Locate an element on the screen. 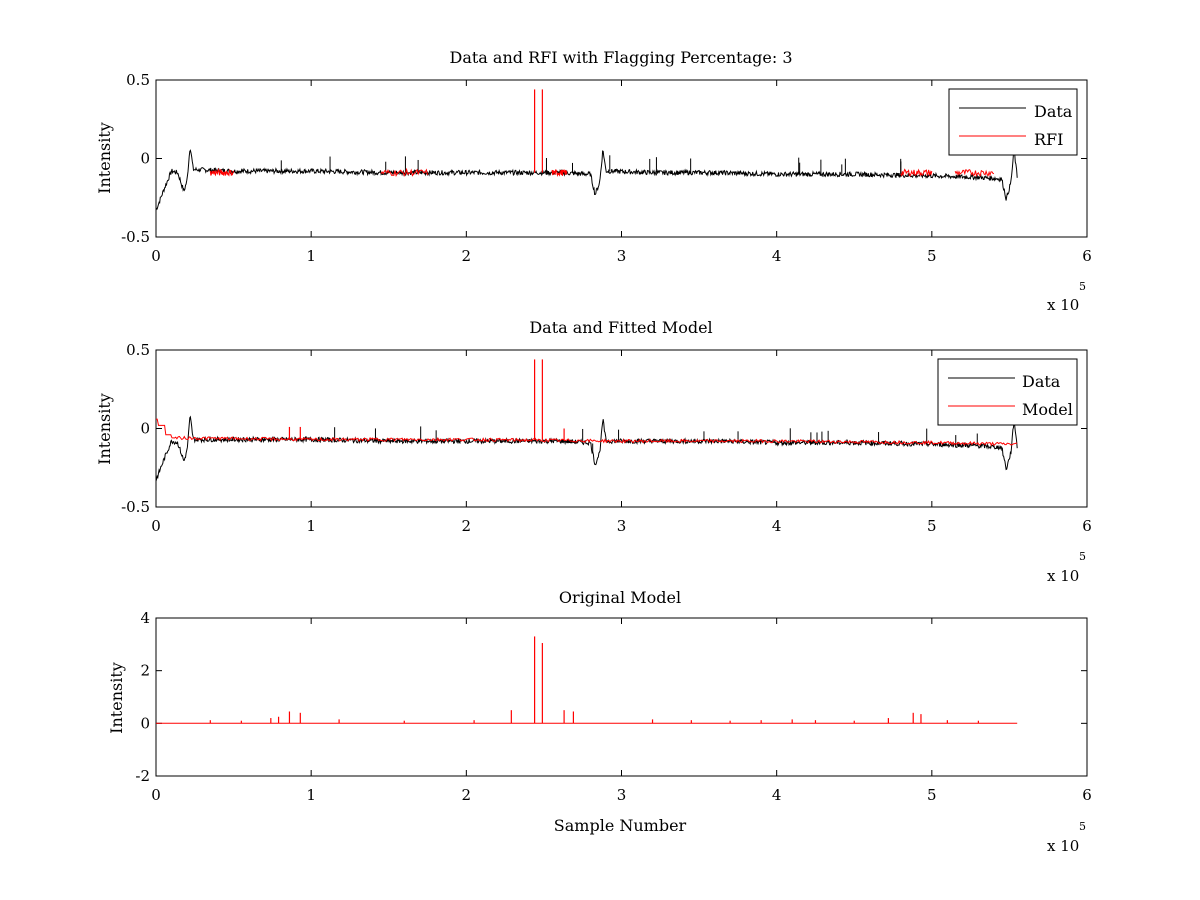 The image size is (1200, 900). legend-label-model: Model is located at coordinates (1047, 409).